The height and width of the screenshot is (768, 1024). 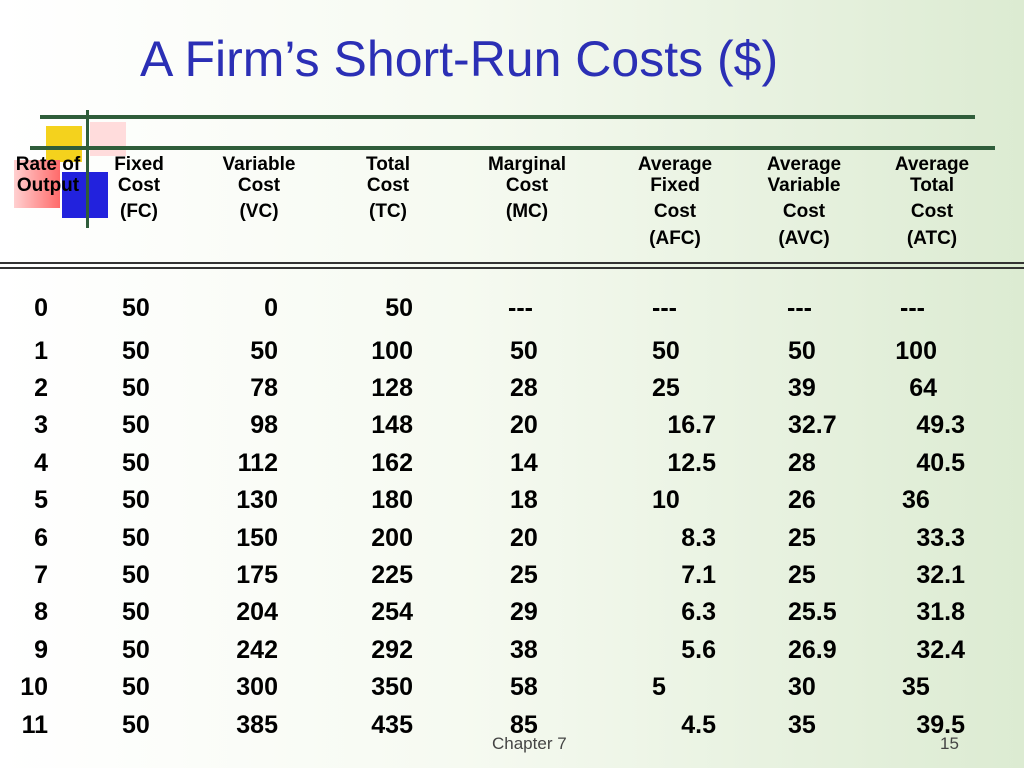 I want to click on table-cell: 112, so click(x=257, y=463).